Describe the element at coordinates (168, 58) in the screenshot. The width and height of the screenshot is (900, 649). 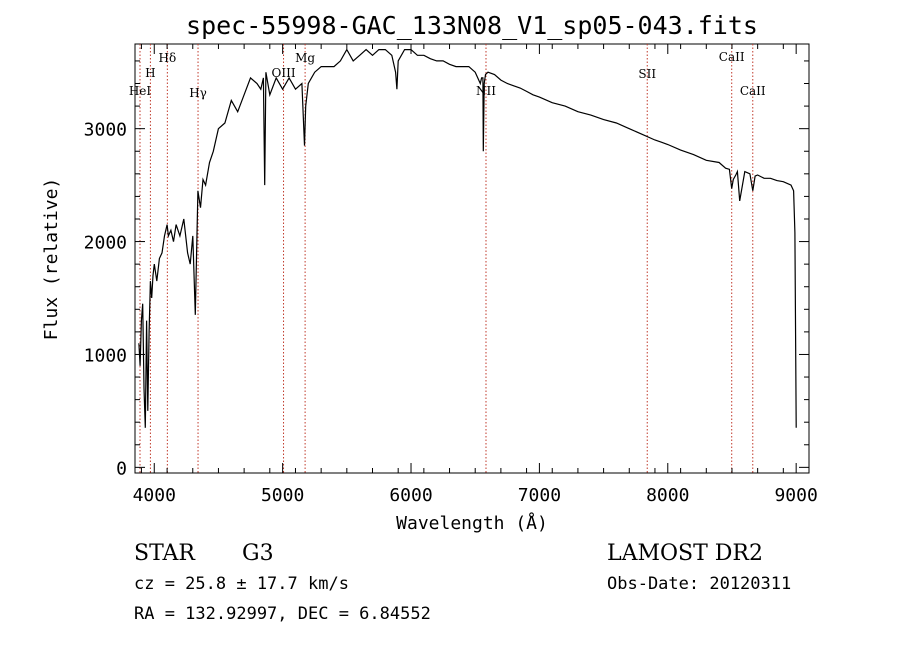
I see `spectral-line-label: Hδ` at that location.